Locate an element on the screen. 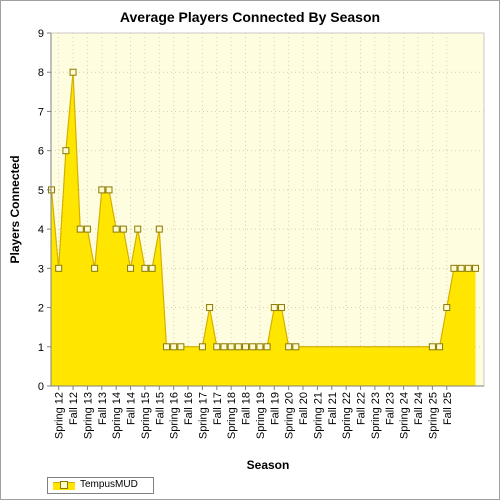  x-tick-label: Spring 22 is located at coordinates (347, 415).